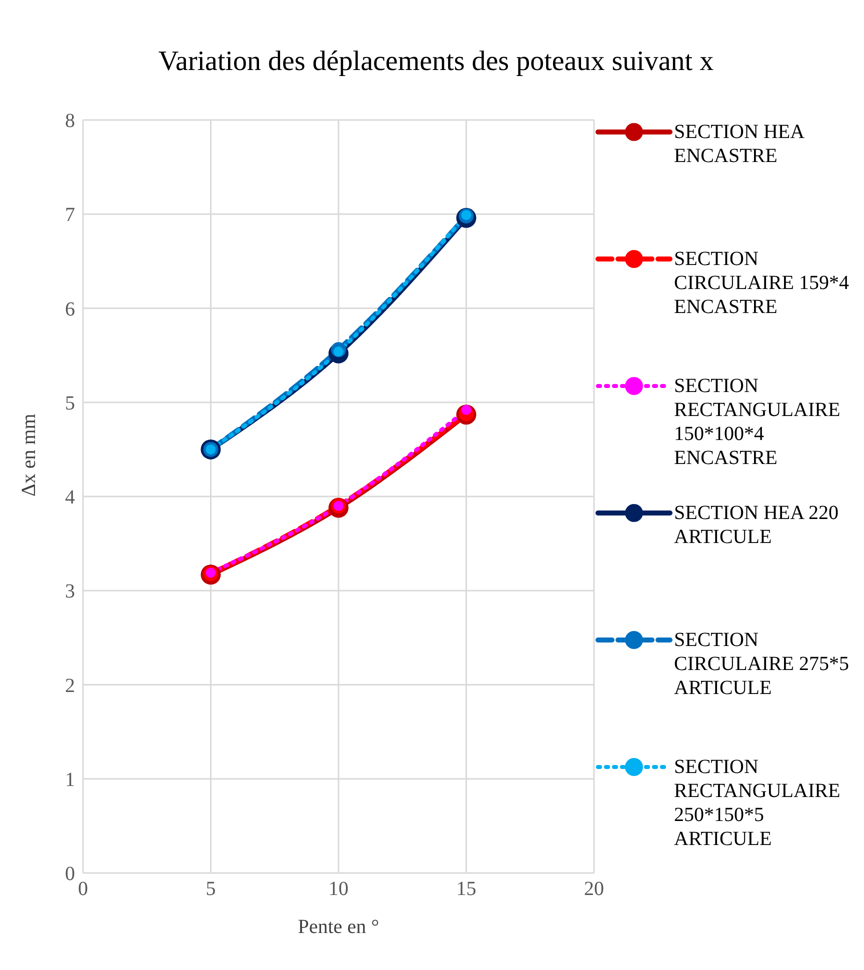  What do you see at coordinates (762, 664) in the screenshot?
I see `legend-label: SECTION CIRCULAIRE 275*5 ARTICULE` at bounding box center [762, 664].